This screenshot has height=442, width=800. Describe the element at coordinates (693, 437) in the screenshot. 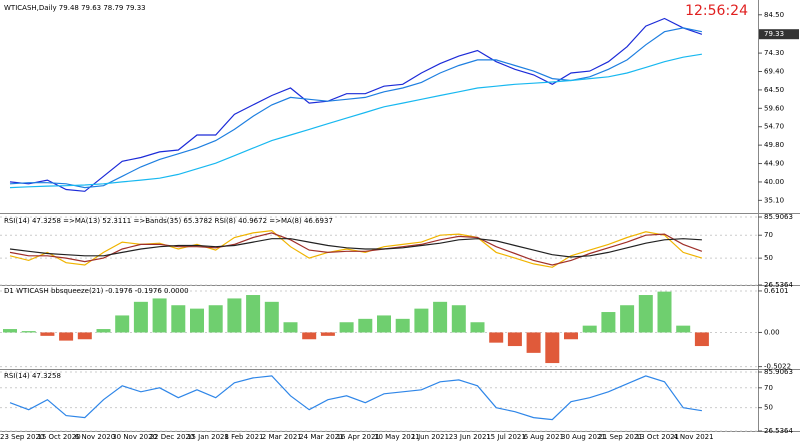

I see `x-tick-label: 4 Nov 2021` at that location.